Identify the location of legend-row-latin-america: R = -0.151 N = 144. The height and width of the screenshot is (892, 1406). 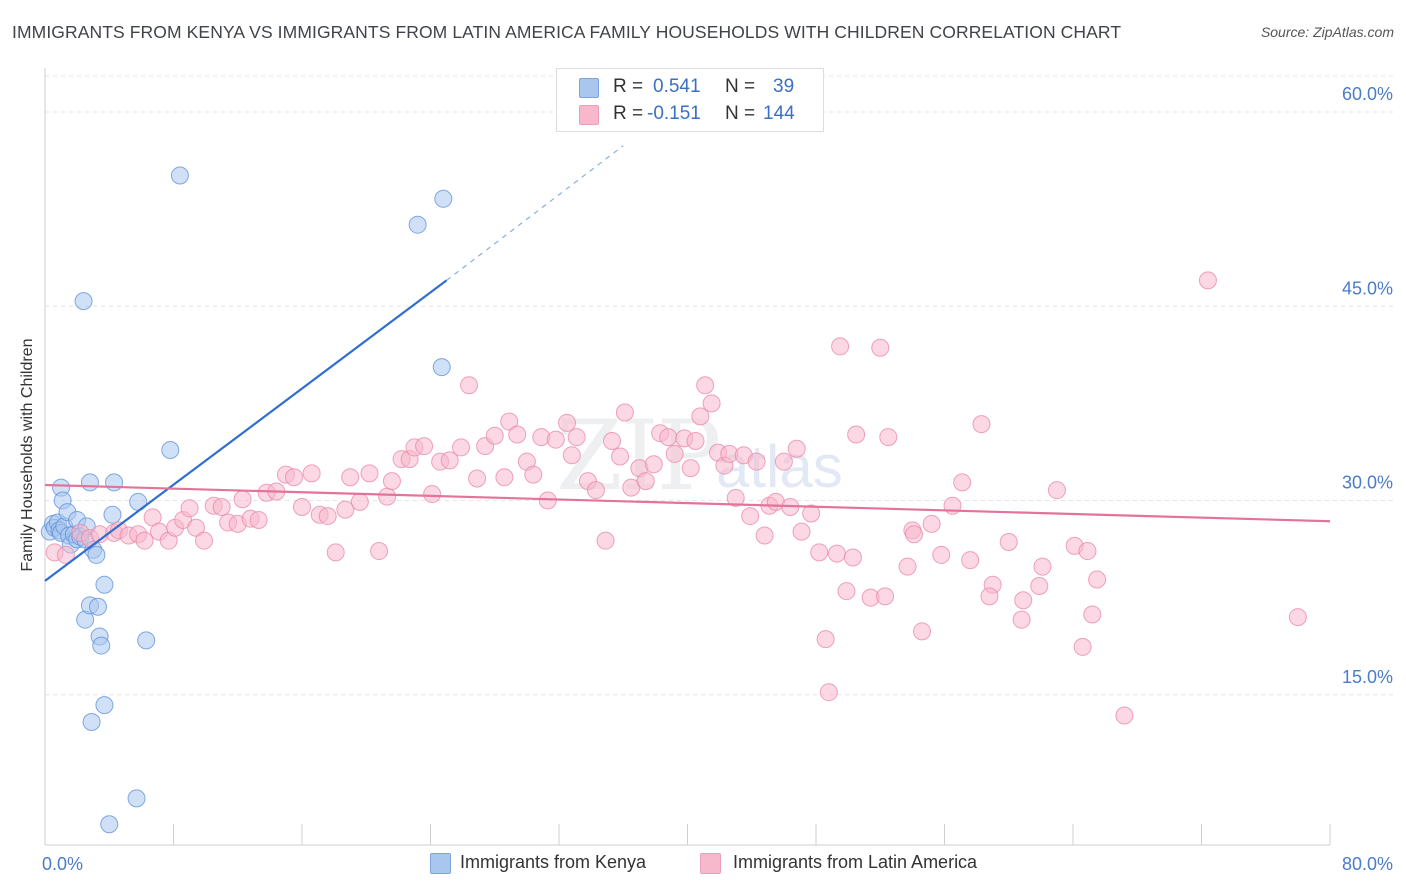
(690, 115).